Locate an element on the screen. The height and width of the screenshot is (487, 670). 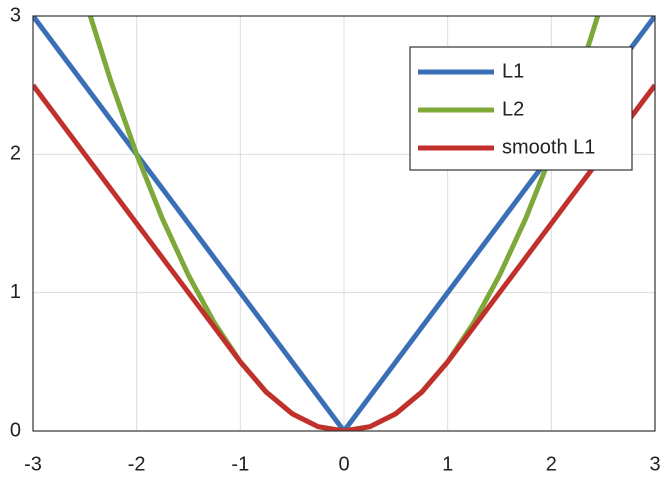
y-tick-label: 0 is located at coordinates (15, 430).